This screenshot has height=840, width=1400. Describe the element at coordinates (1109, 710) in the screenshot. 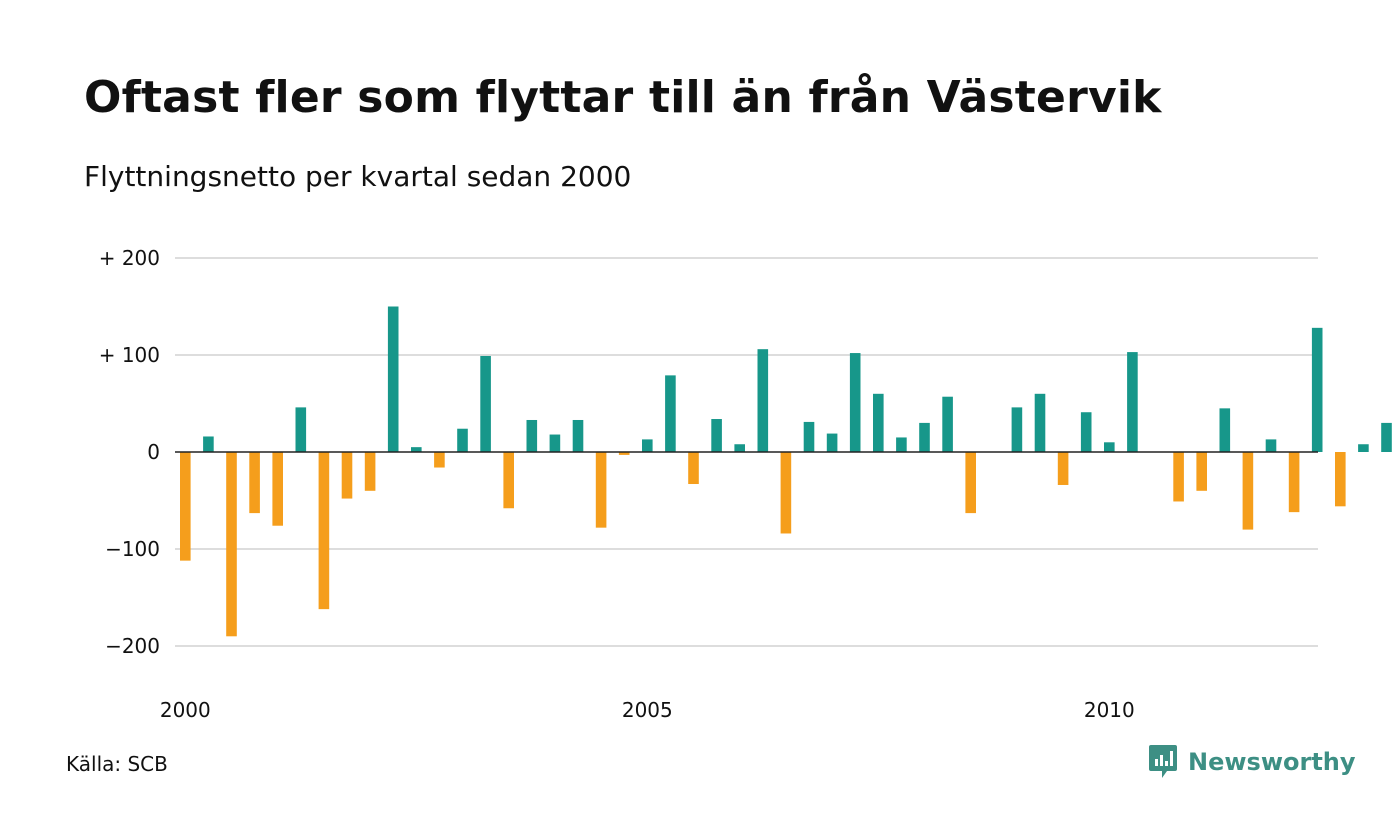

I see `x-tick-label: 2010` at that location.